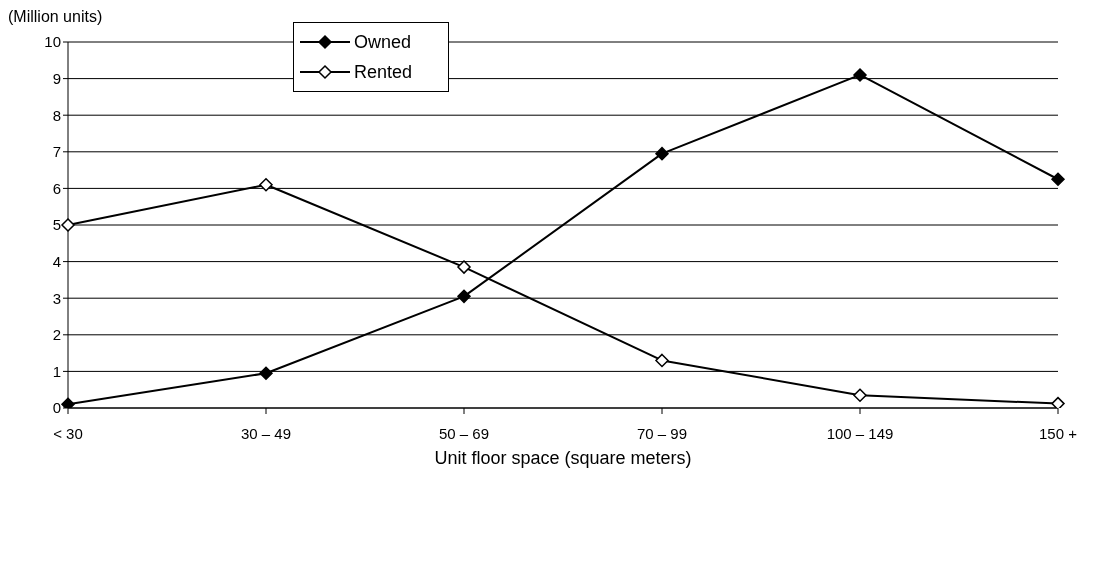  I want to click on y-tick-label: 6, so click(56, 188).